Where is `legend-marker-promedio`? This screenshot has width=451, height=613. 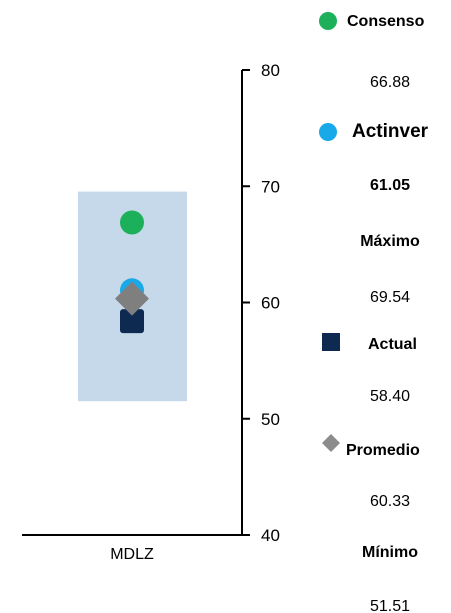
legend-marker-promedio is located at coordinates (331, 443).